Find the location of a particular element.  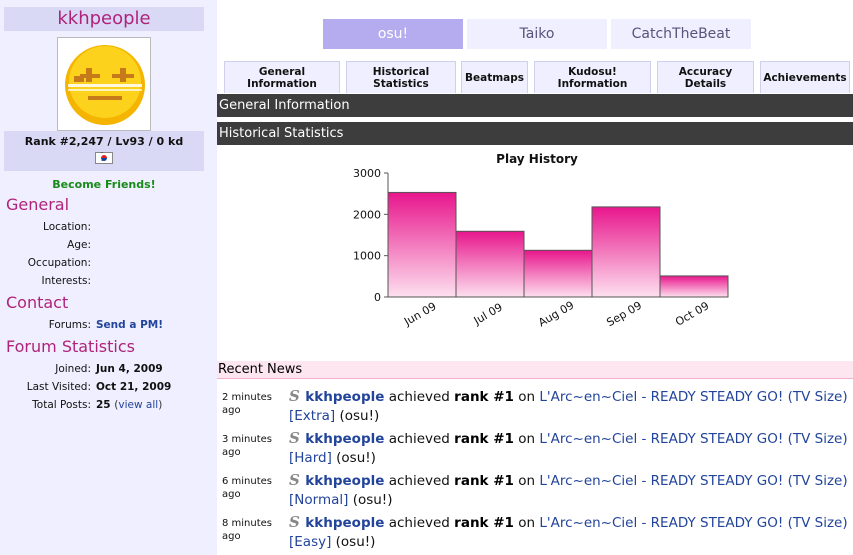

forums-label: Forums: is located at coordinates (69, 325).